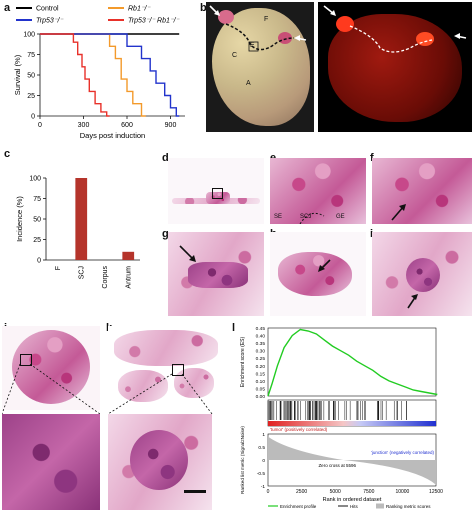 The height and width of the screenshot is (513, 474). Describe the element at coordinates (84, 125) in the screenshot. I see `x-tick-label: 300` at that location.